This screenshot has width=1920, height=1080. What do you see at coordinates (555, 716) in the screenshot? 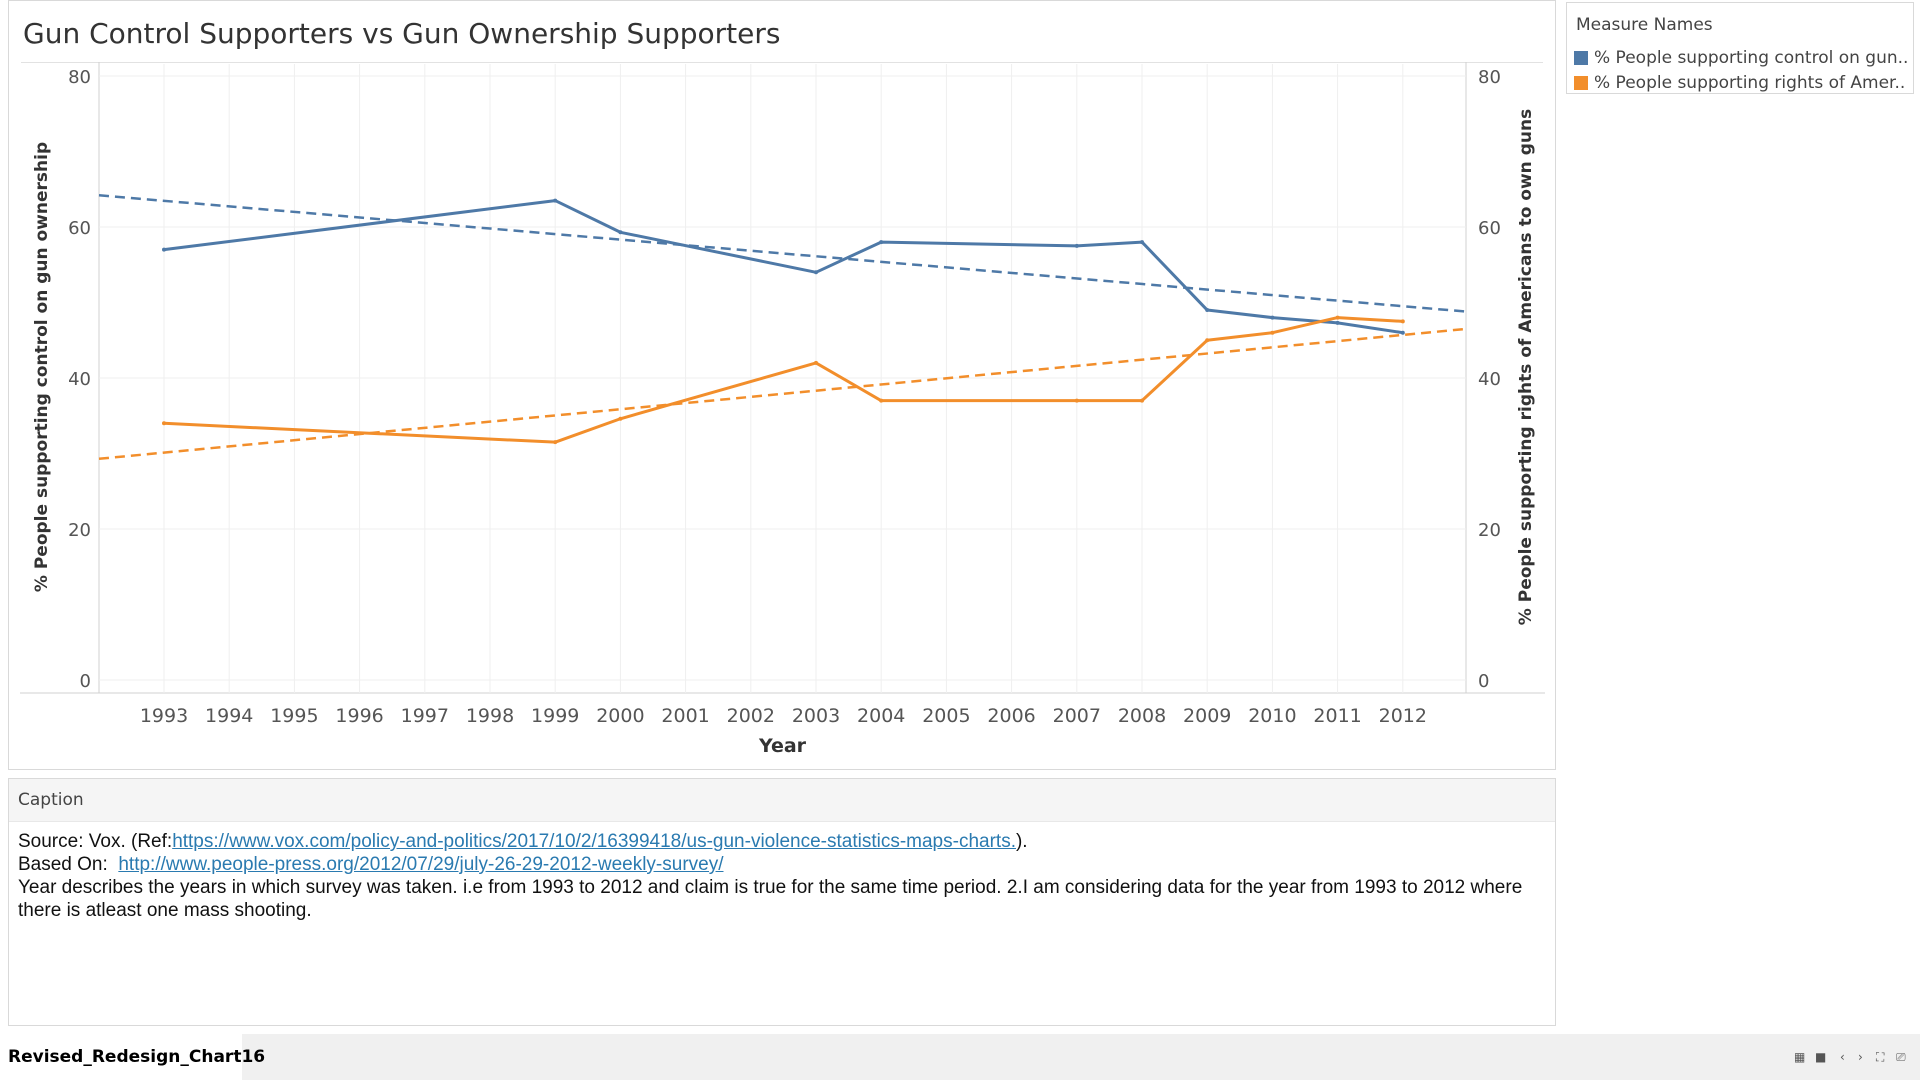
I see `x-tick-label: 1999` at bounding box center [555, 716].